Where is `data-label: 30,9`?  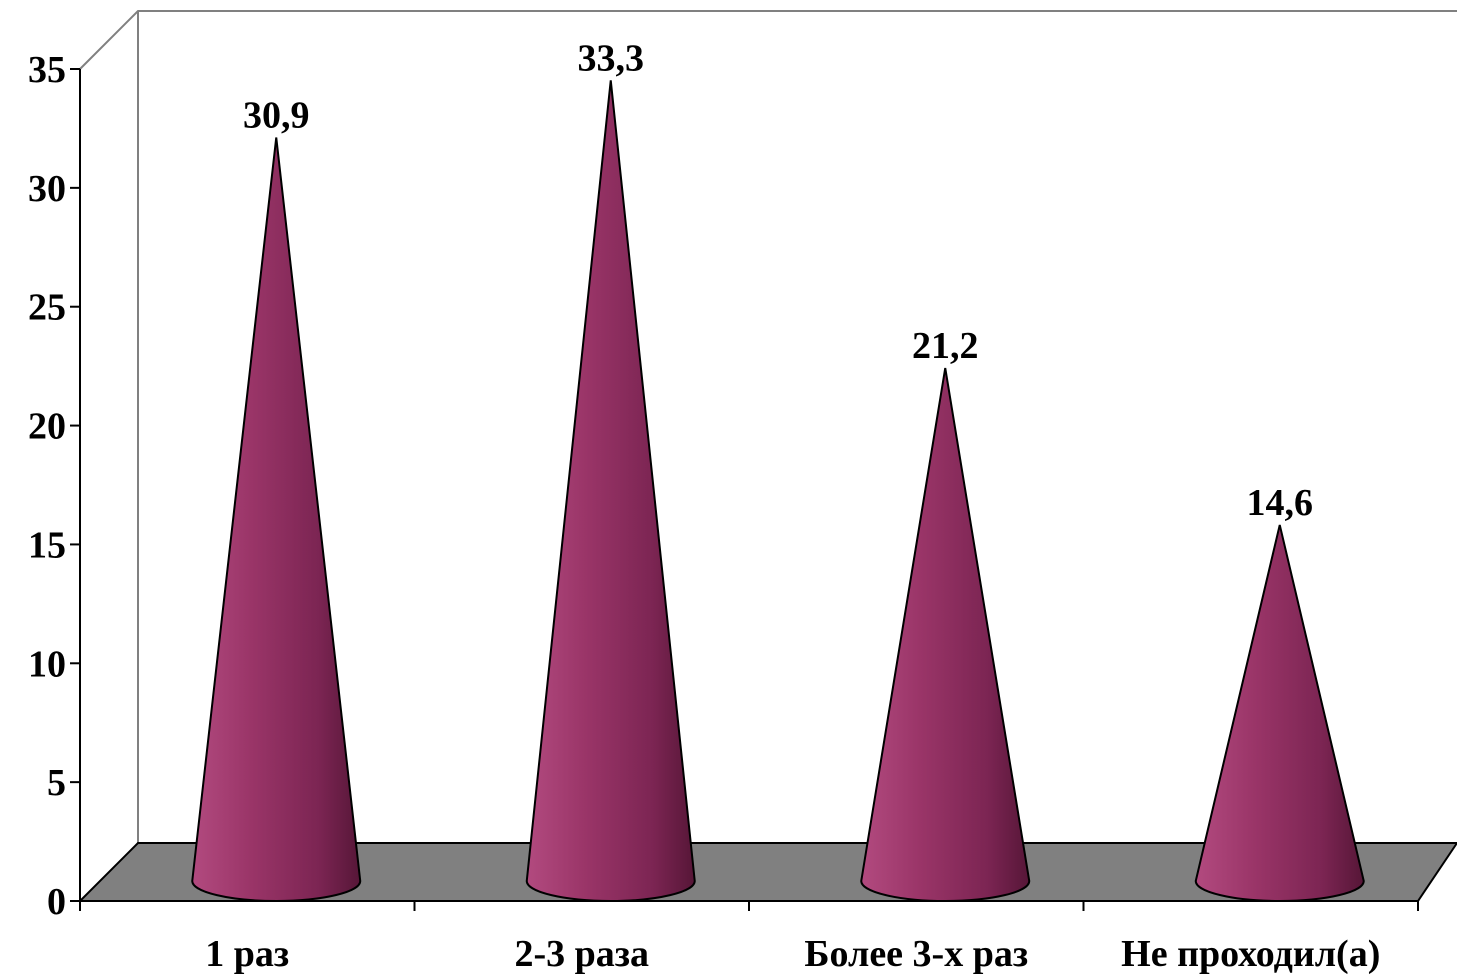 data-label: 30,9 is located at coordinates (276, 115).